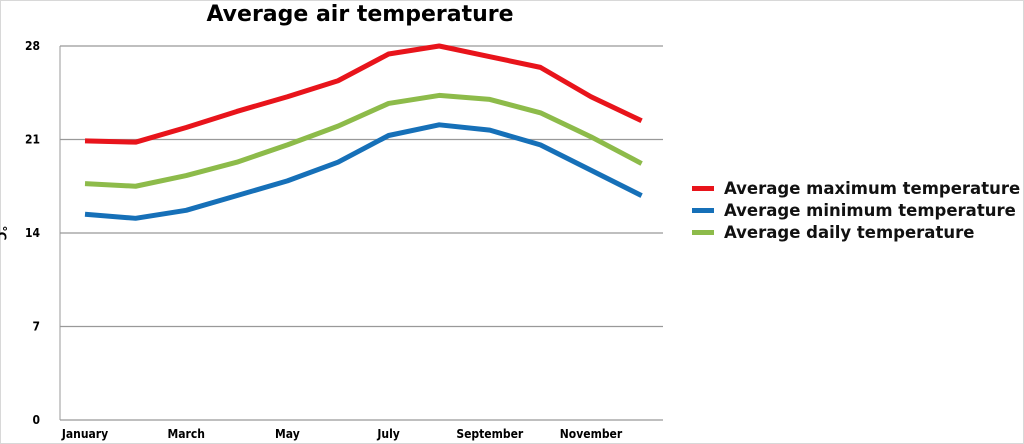 The image size is (1024, 444). I want to click on x-tick-label: March, so click(185, 434).